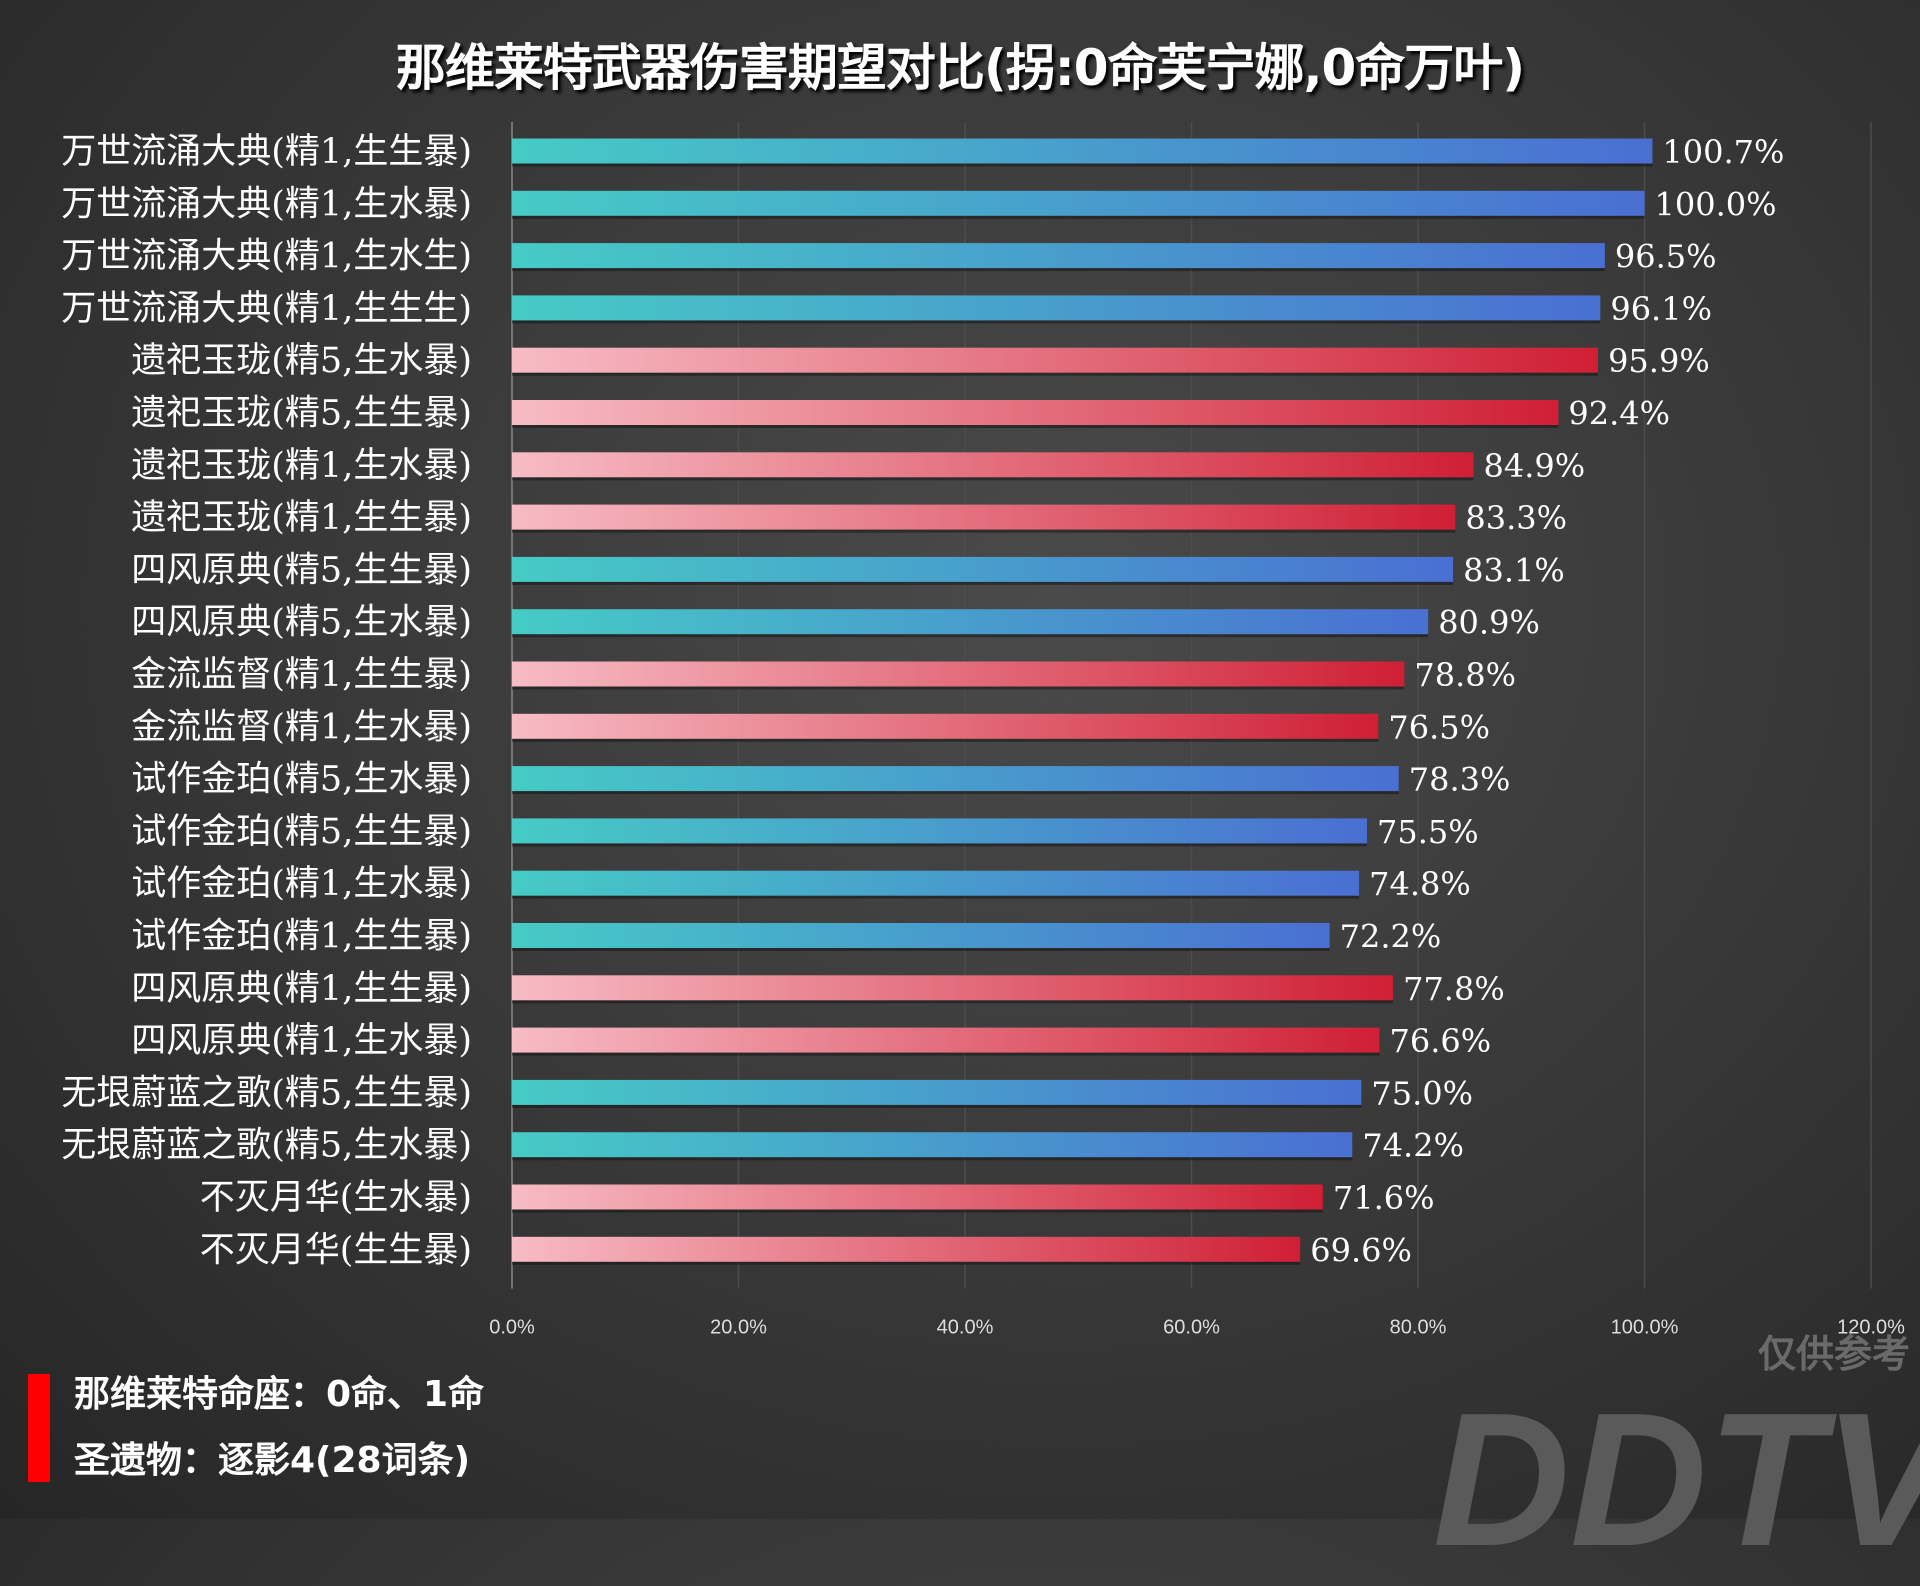 The image size is (1920, 1586). I want to click on category-label: 四风原典(精1,生水暴), so click(301, 1041).